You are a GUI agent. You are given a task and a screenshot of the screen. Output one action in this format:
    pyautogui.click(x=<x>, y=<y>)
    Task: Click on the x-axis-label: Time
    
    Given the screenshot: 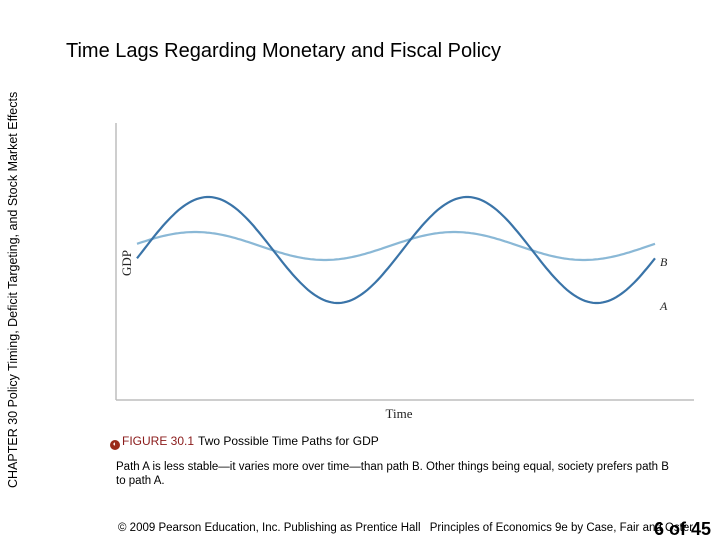 What is the action you would take?
    pyautogui.click(x=399, y=413)
    